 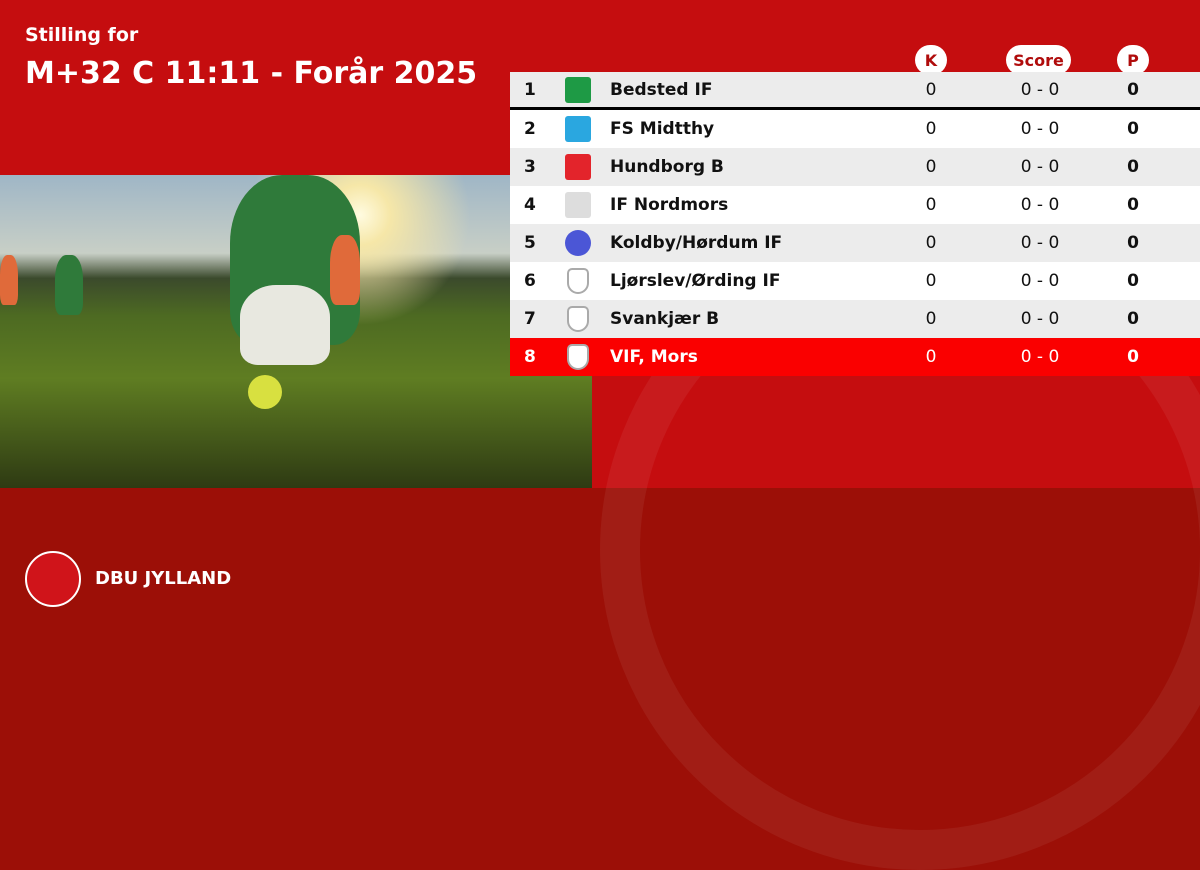 What do you see at coordinates (82, 35) in the screenshot?
I see `page-subtitle: Stilling for` at bounding box center [82, 35].